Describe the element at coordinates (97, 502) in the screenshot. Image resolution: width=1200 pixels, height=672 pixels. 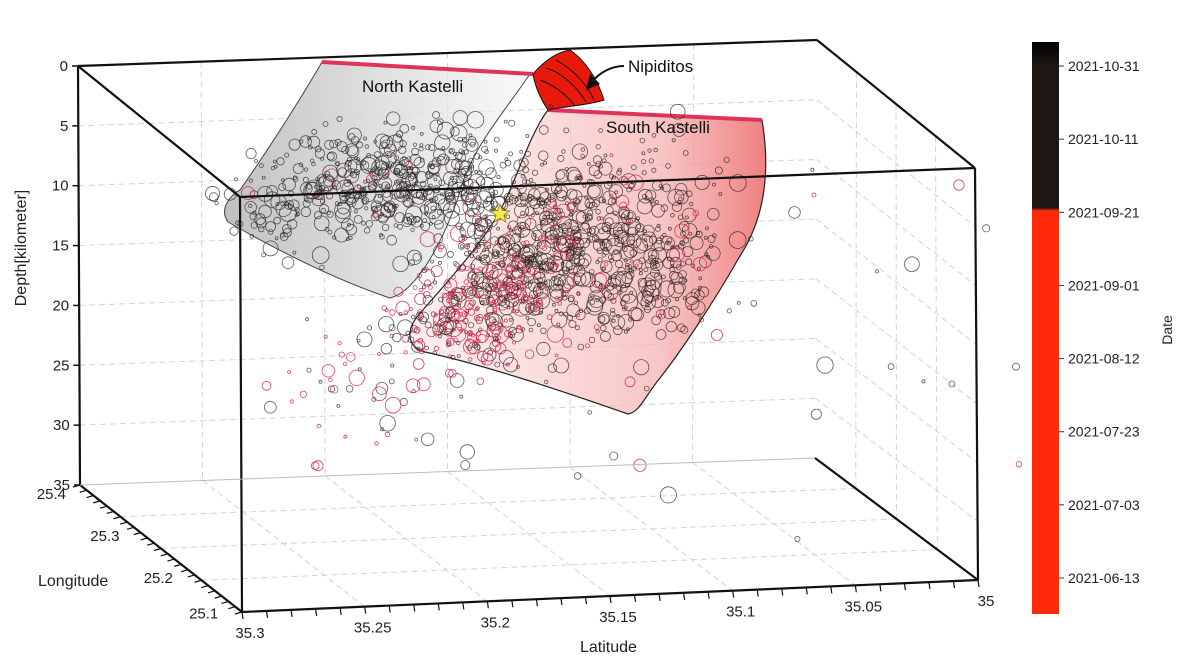
I see `longitude-minor-tick` at that location.